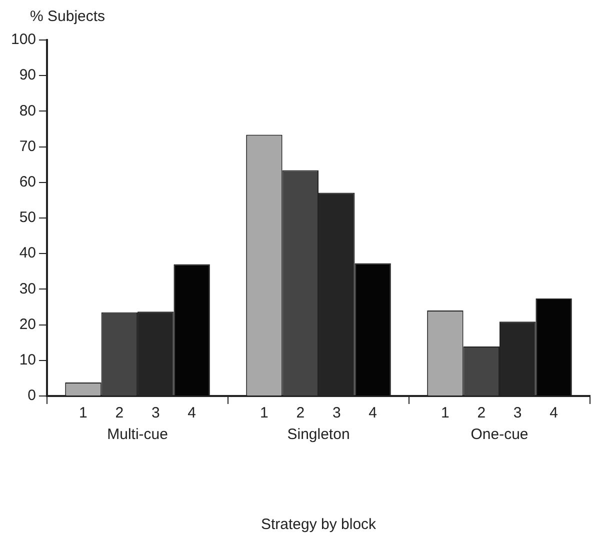 This screenshot has height=550, width=608. I want to click on y-tick-label: 30, so click(27, 289).